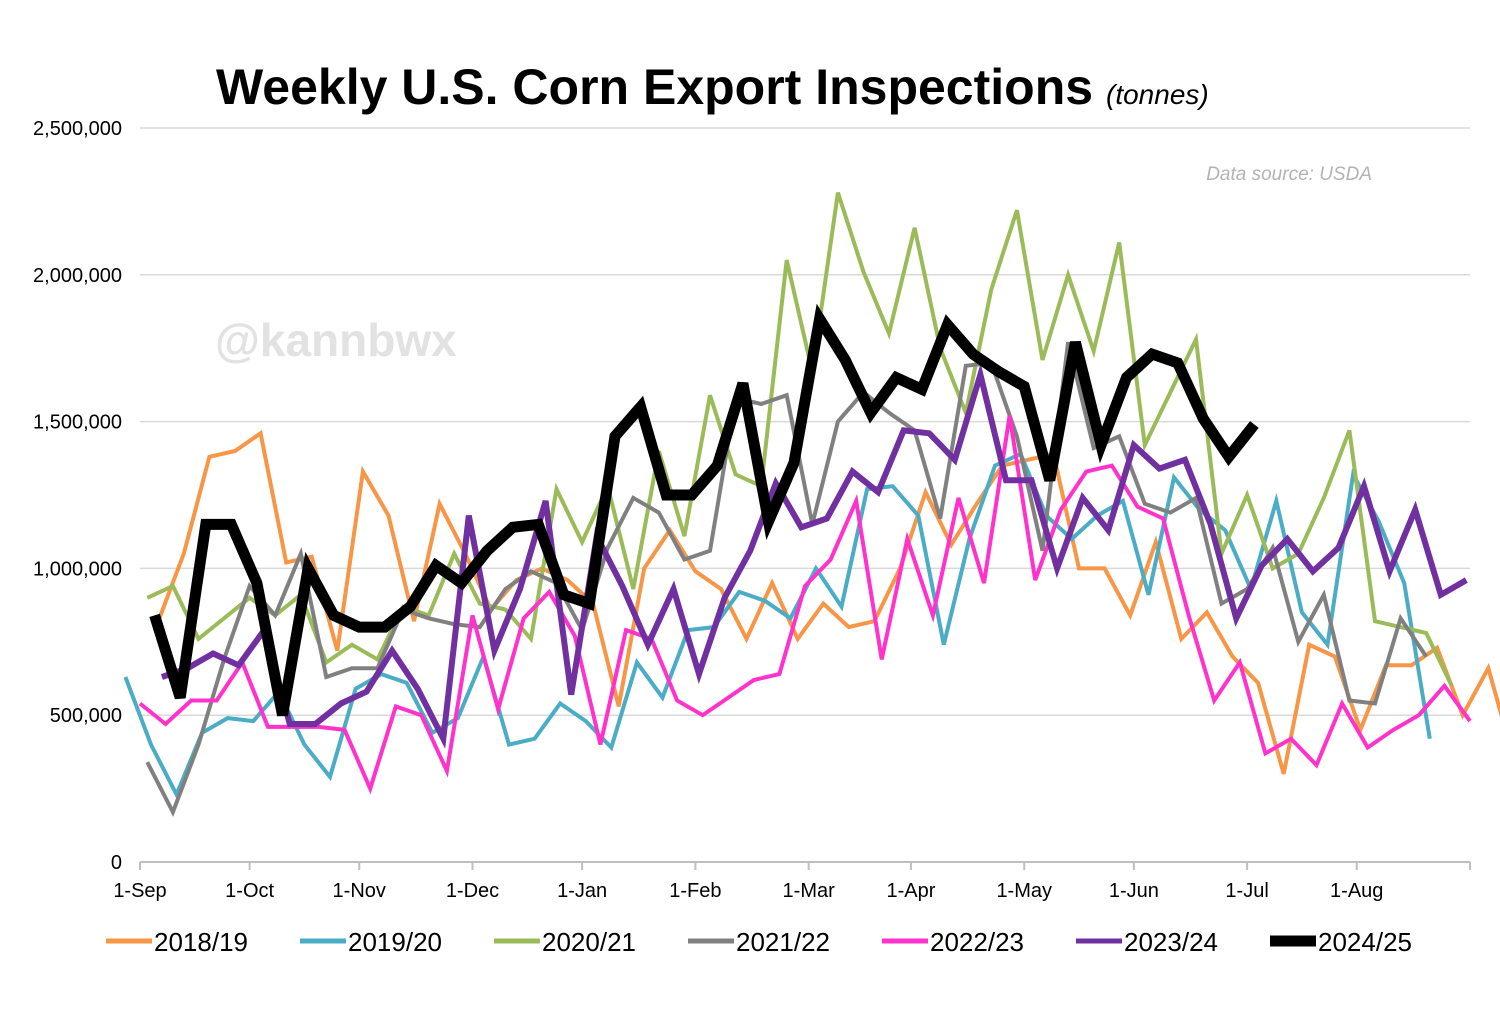 The height and width of the screenshot is (1018, 1500). I want to click on y-tick-label: 2,500,000, so click(77, 129).